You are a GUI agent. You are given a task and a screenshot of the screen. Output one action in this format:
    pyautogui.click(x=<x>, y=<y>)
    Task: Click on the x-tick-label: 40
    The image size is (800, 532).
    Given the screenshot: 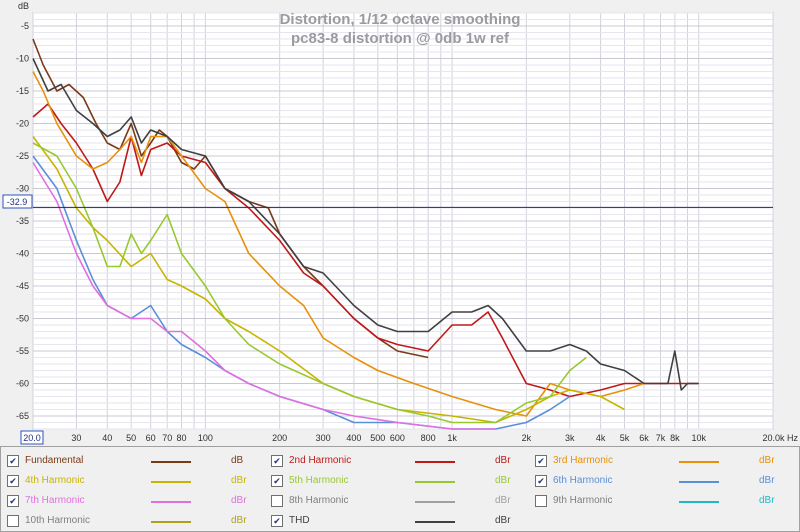 What is the action you would take?
    pyautogui.click(x=107, y=438)
    